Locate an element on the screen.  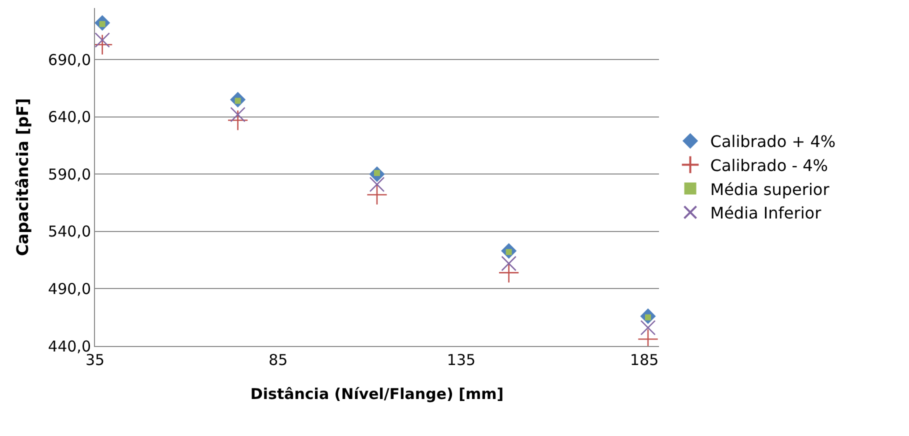
y-tick-label: 490,0 is located at coordinates (69, 289).